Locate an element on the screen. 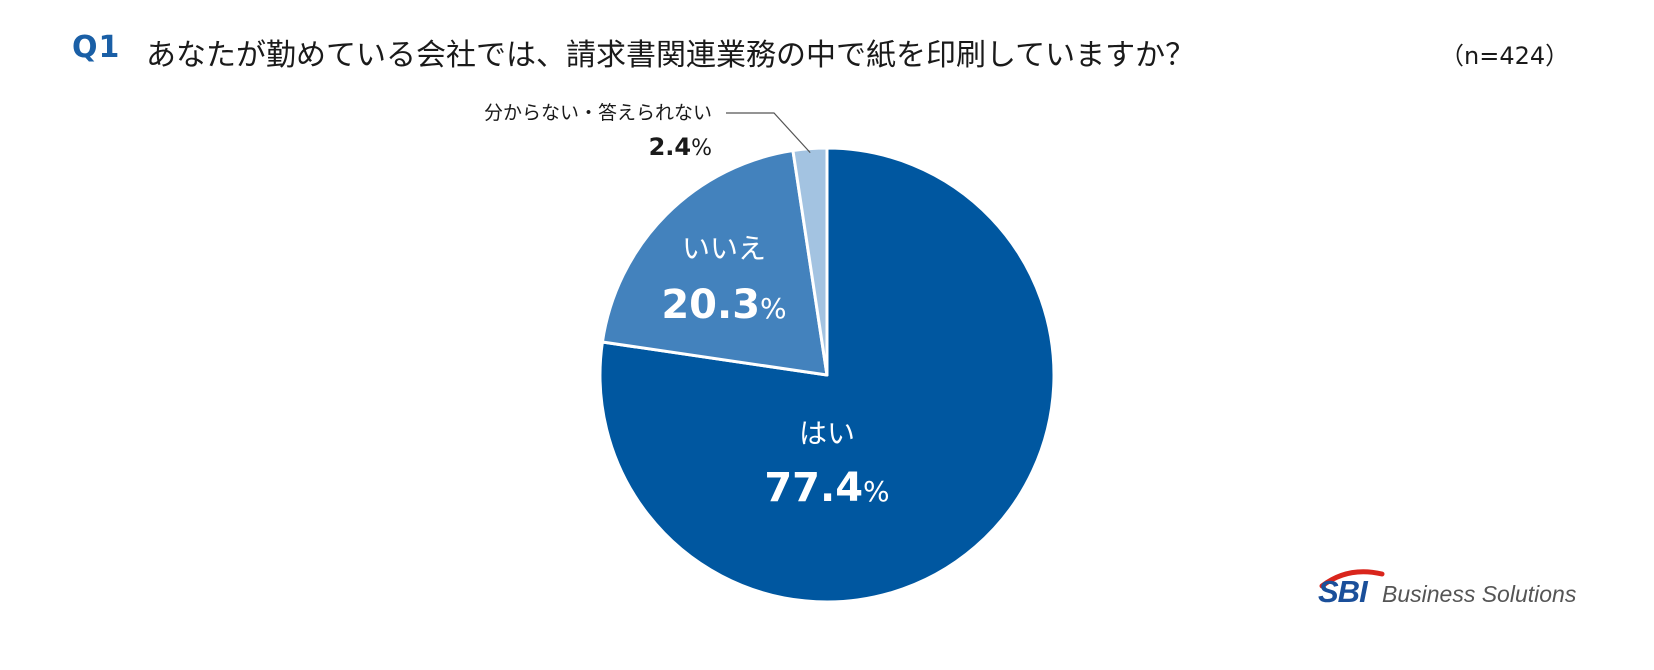 Image resolution: width=1654 pixels, height=670 pixels. pie-label-1: いいえ is located at coordinates (724, 248).